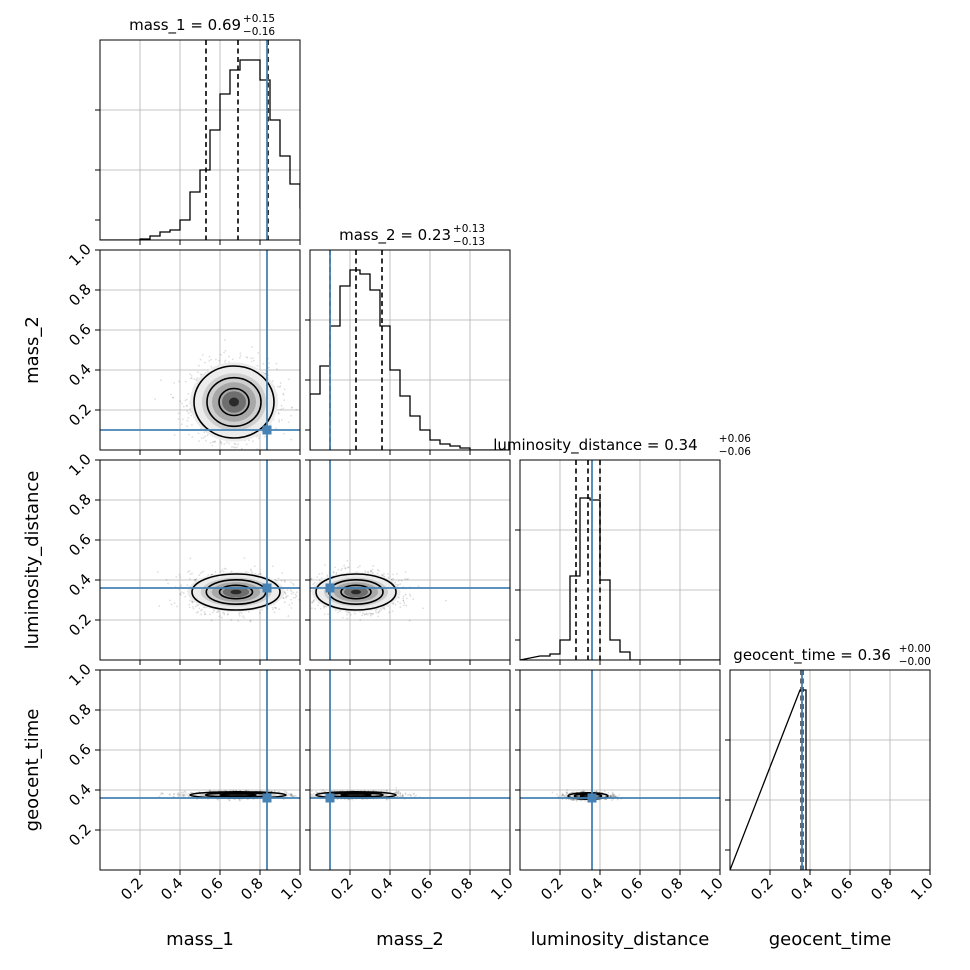 This screenshot has height=970, width=970. What do you see at coordinates (200, 560) in the screenshot?
I see `panel-frame` at bounding box center [200, 560].